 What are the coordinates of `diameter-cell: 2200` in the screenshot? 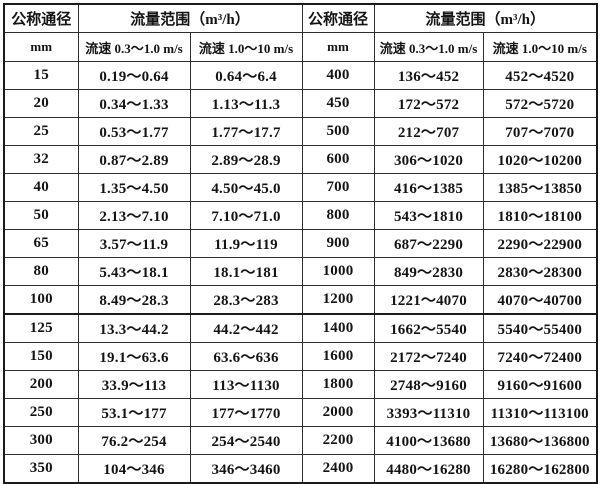 It's located at (338, 440).